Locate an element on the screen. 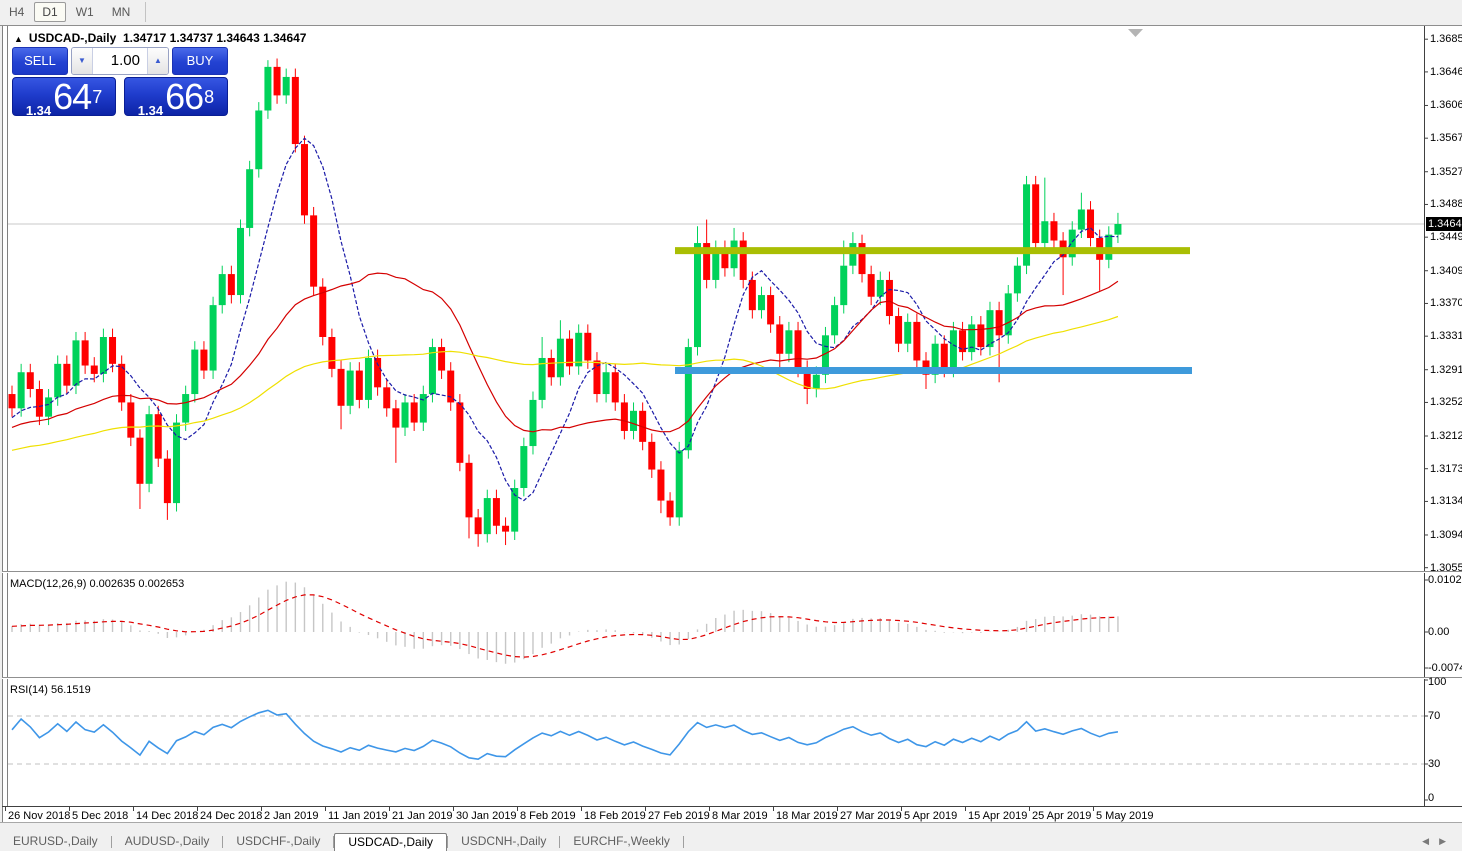 Image resolution: width=1462 pixels, height=851 pixels. price-tick-label: 1.34880 is located at coordinates (1446, 204).